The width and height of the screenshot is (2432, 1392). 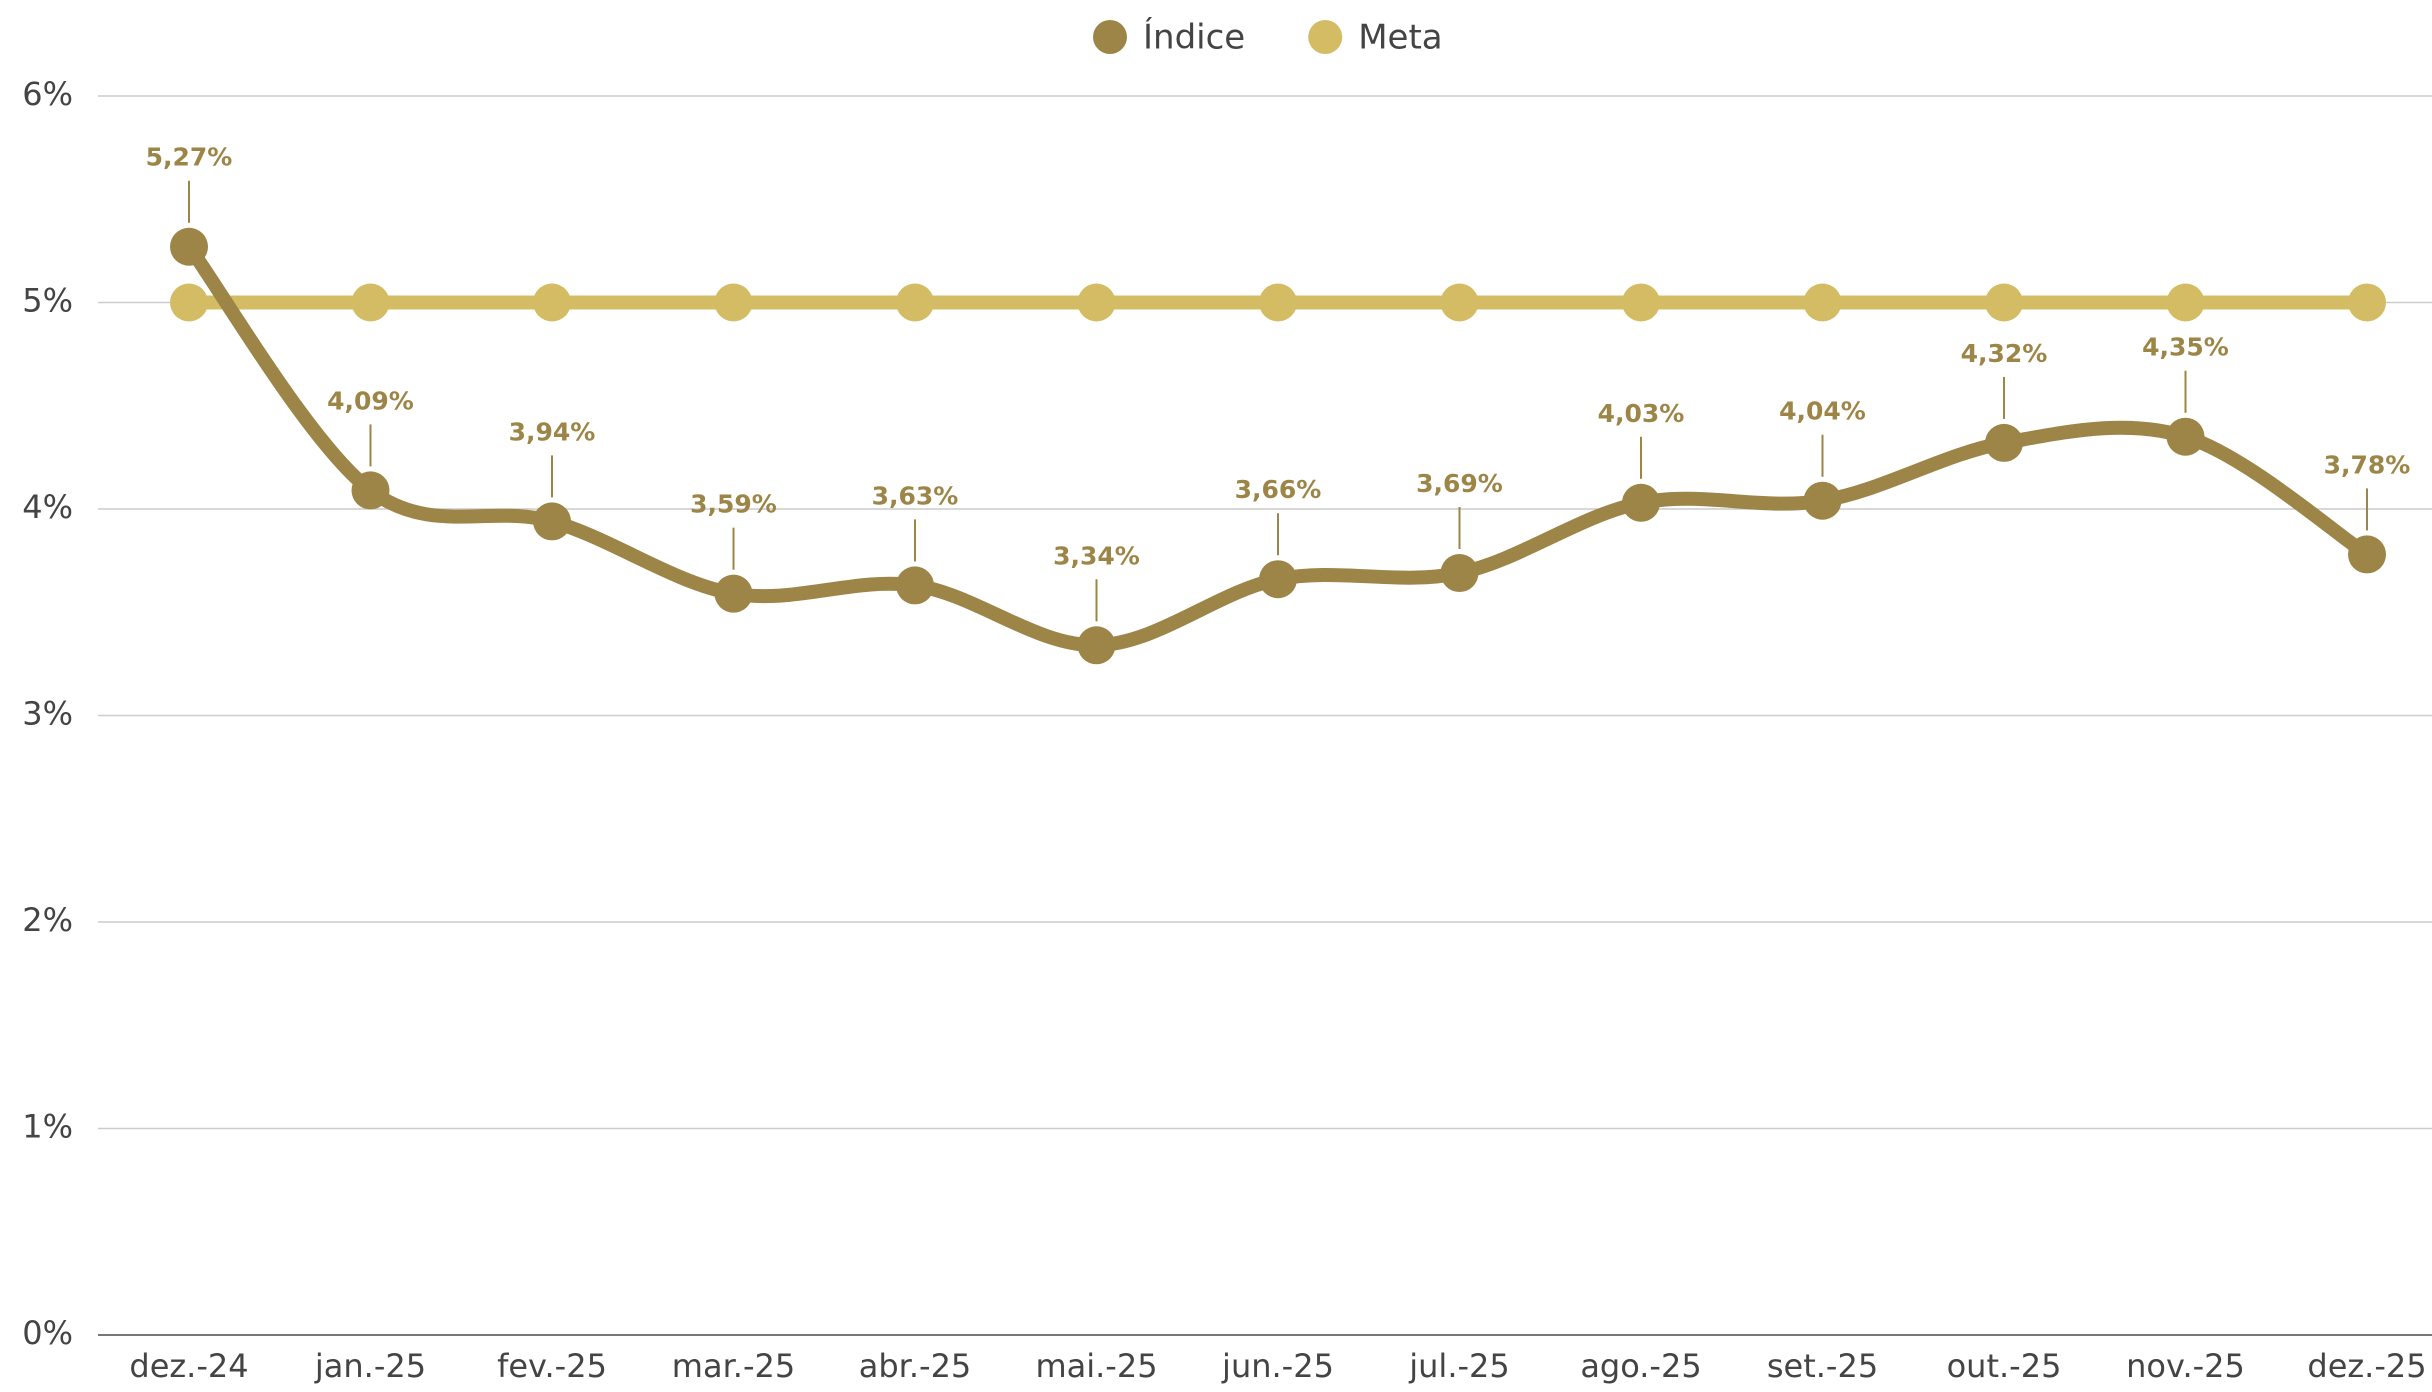 What do you see at coordinates (1194, 37) in the screenshot?
I see `legend-label: Índice` at bounding box center [1194, 37].